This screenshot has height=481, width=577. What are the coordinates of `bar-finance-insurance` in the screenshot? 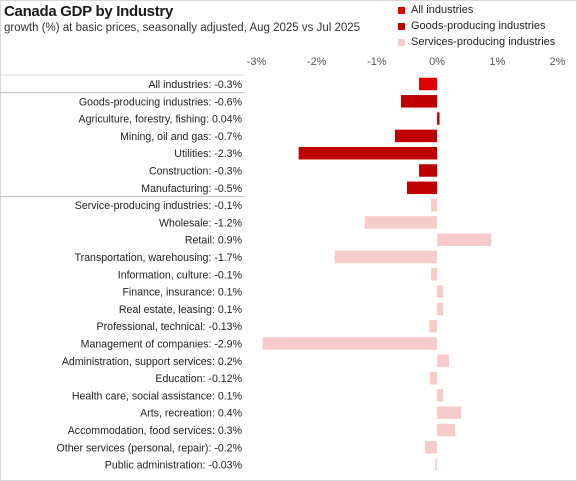 It's located at (440, 291).